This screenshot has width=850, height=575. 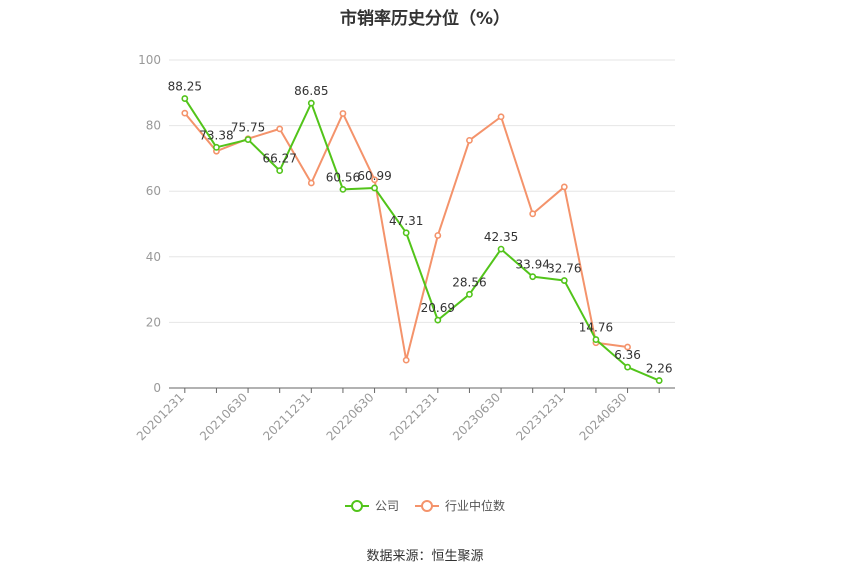 What do you see at coordinates (311, 91) in the screenshot?
I see `data-label: 86.85` at bounding box center [311, 91].